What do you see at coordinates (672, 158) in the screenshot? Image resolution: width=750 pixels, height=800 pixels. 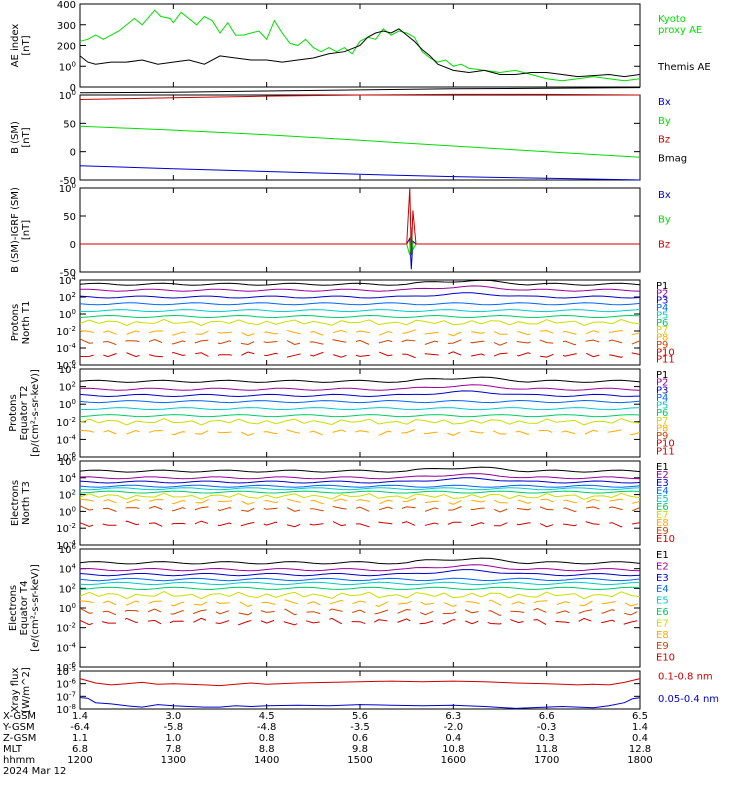 I see `legend-label: Bmag` at bounding box center [672, 158].